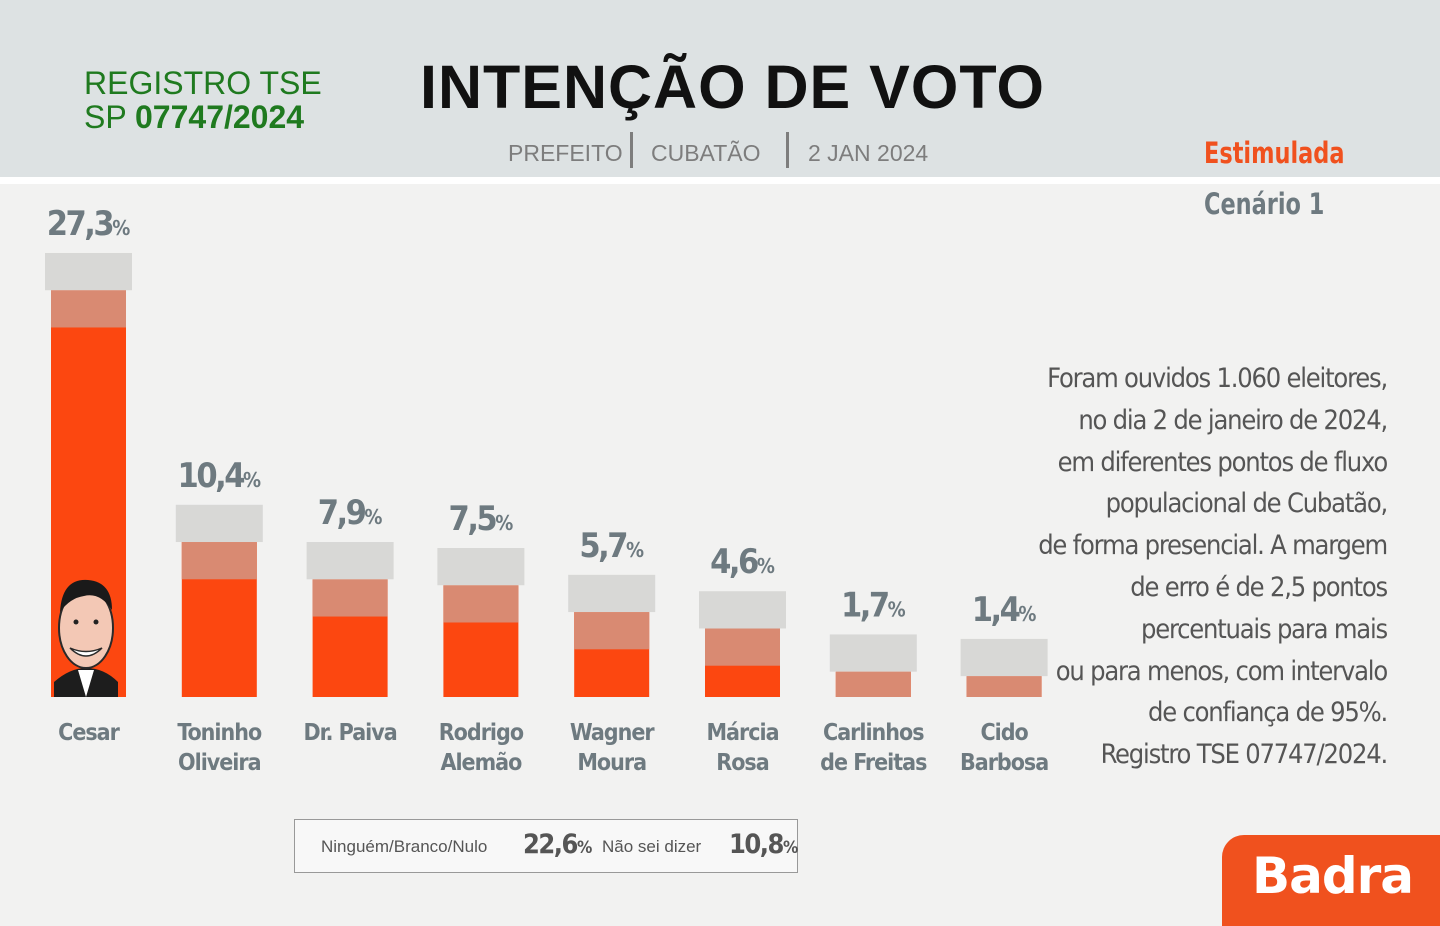 This screenshot has width=1440, height=926. Describe the element at coordinates (565, 153) in the screenshot. I see `subtitle-cargo: PREFEITO` at that location.